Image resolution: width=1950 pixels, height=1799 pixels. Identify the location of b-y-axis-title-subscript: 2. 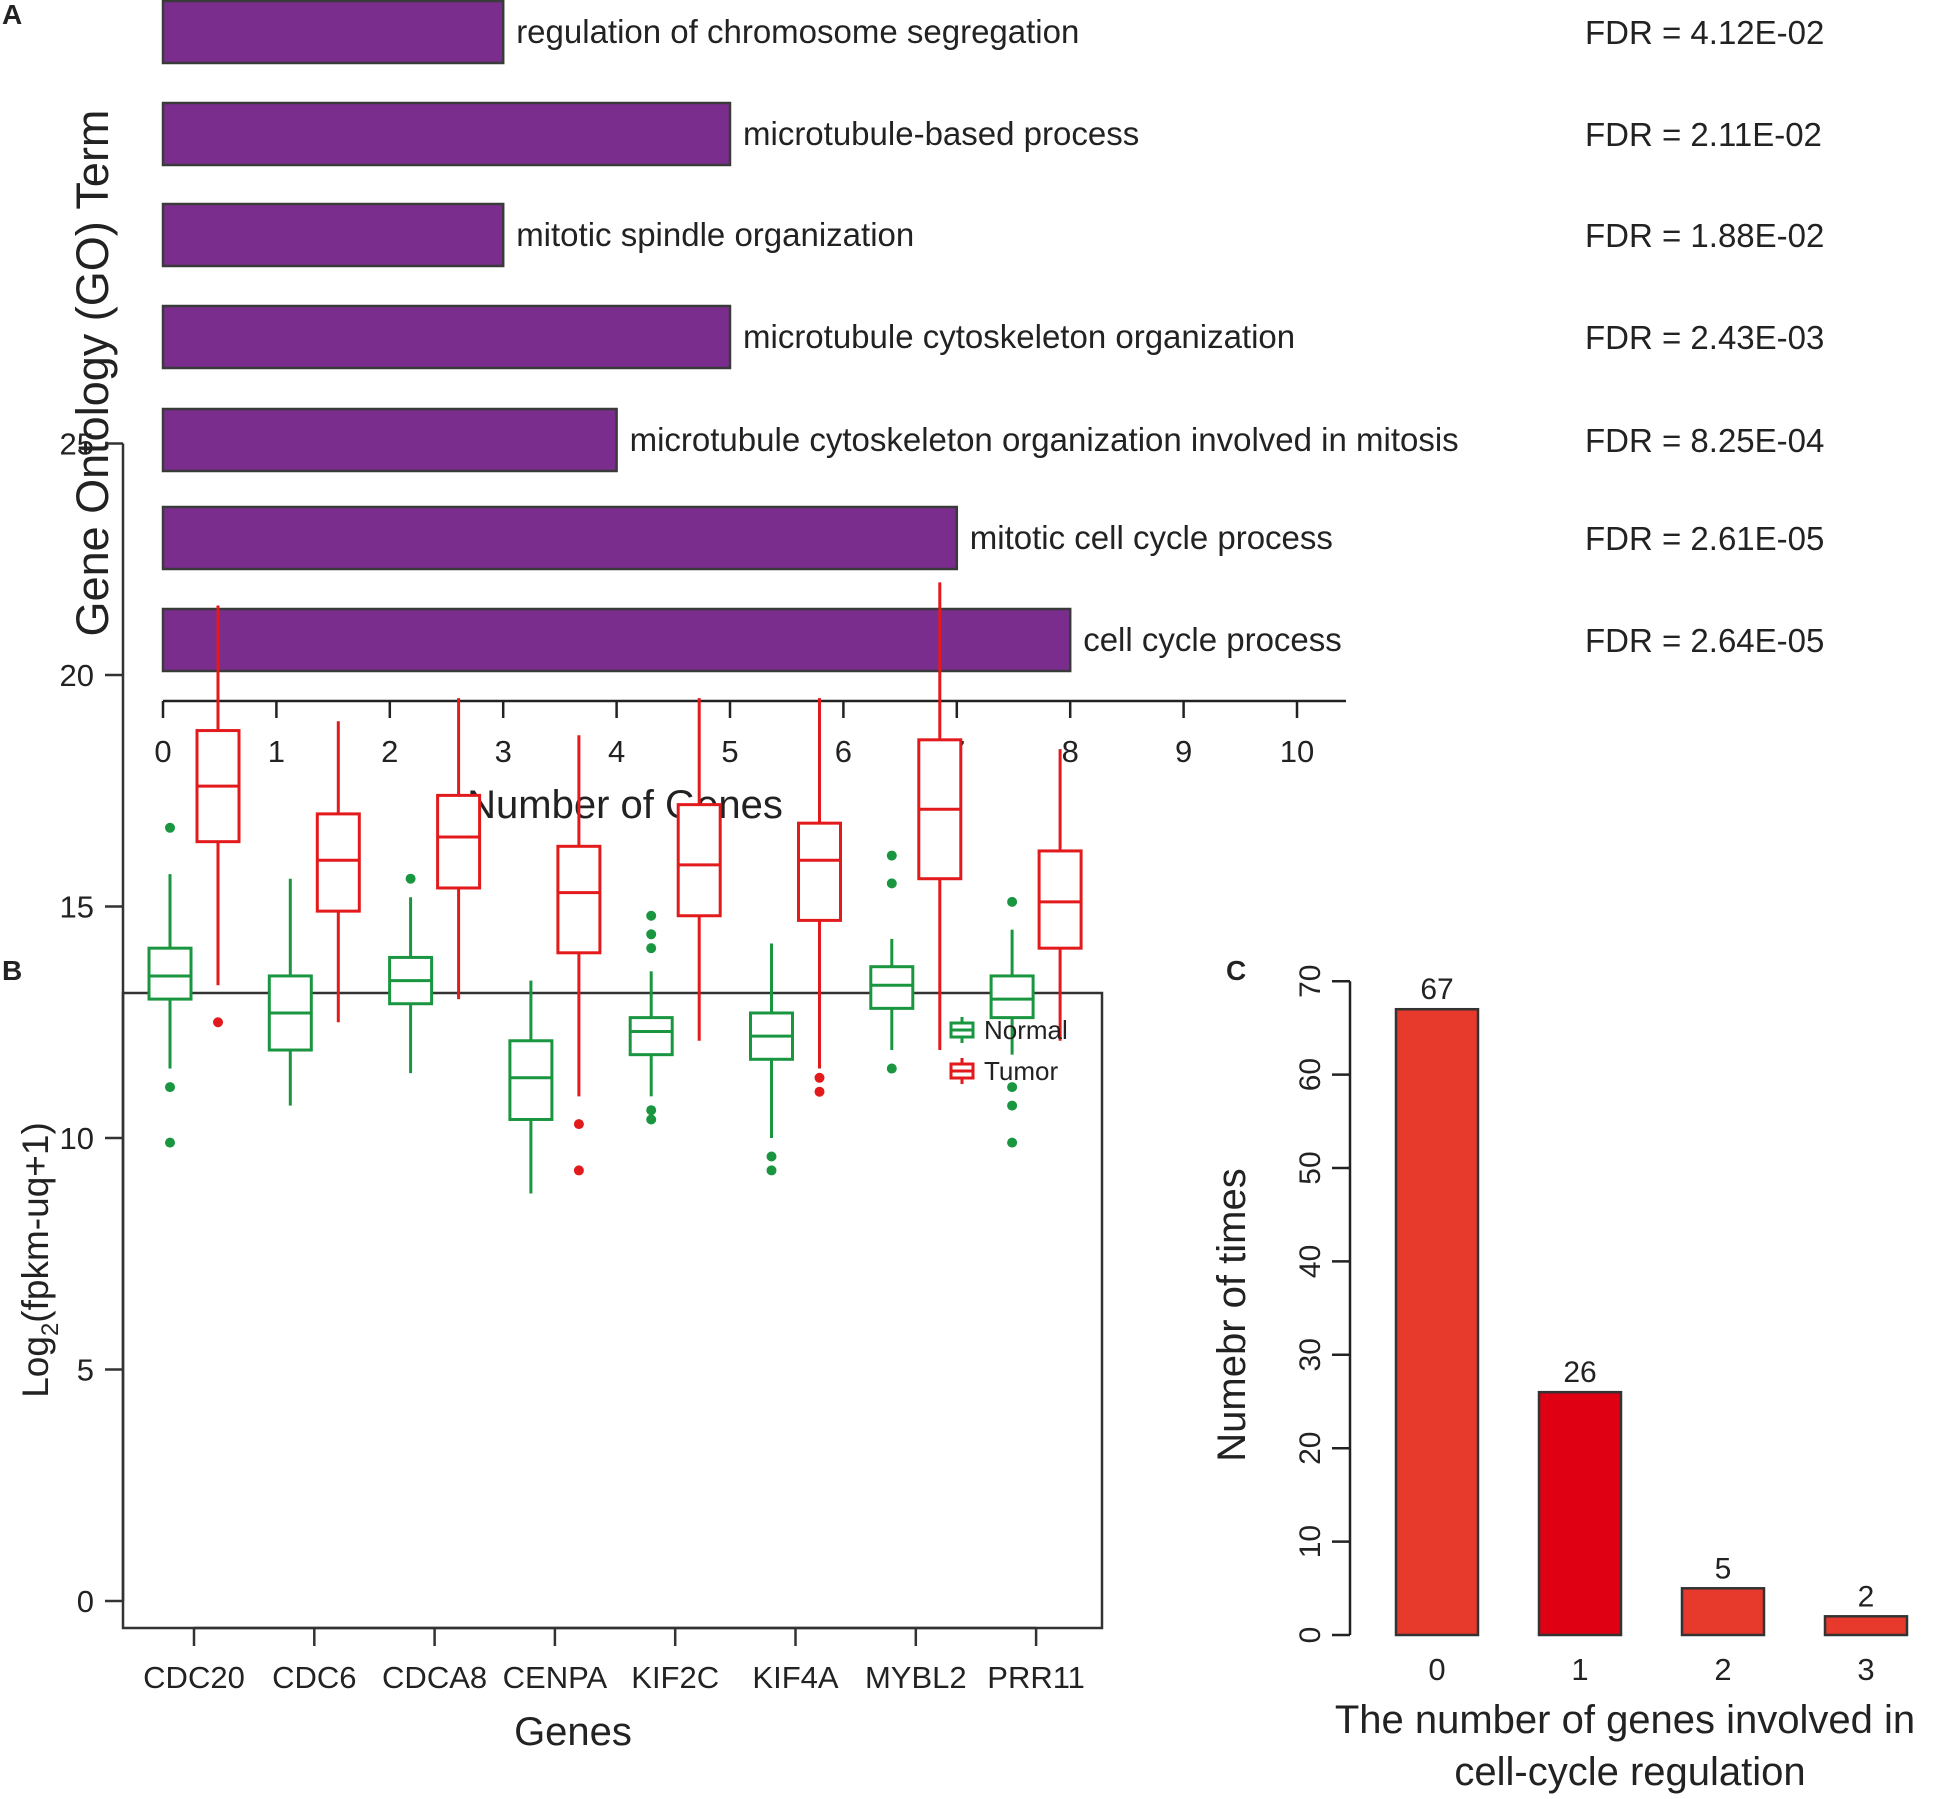
(50, 1329).